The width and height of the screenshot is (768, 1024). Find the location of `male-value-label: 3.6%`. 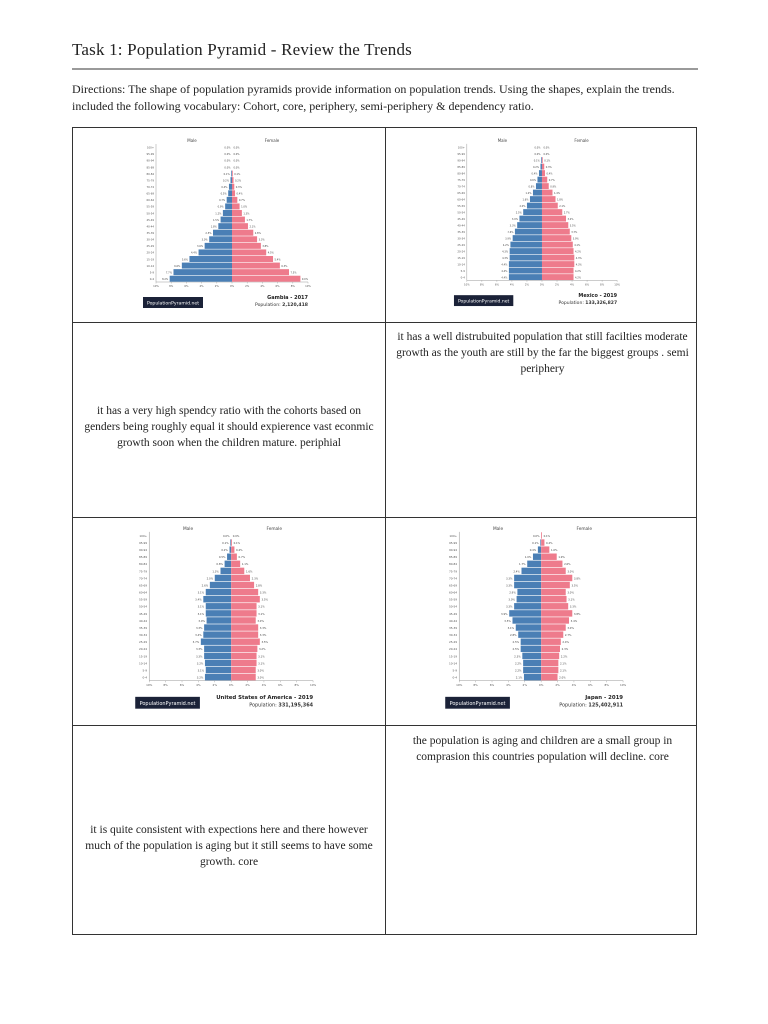

male-value-label: 3.6% is located at coordinates (510, 232).